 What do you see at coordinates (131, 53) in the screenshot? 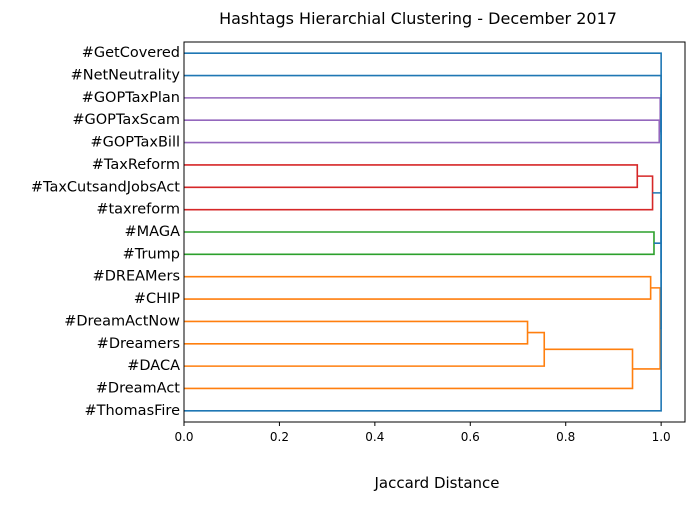
I see `leaf-label: #GetCovered` at bounding box center [131, 53].